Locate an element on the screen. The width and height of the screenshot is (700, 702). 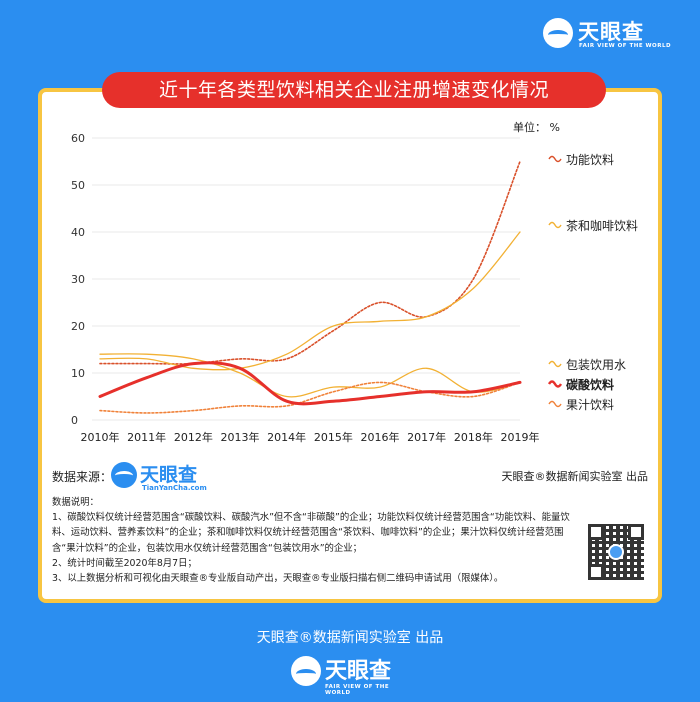
source-logo-site: TianYanCha.com is located at coordinates (174, 488).